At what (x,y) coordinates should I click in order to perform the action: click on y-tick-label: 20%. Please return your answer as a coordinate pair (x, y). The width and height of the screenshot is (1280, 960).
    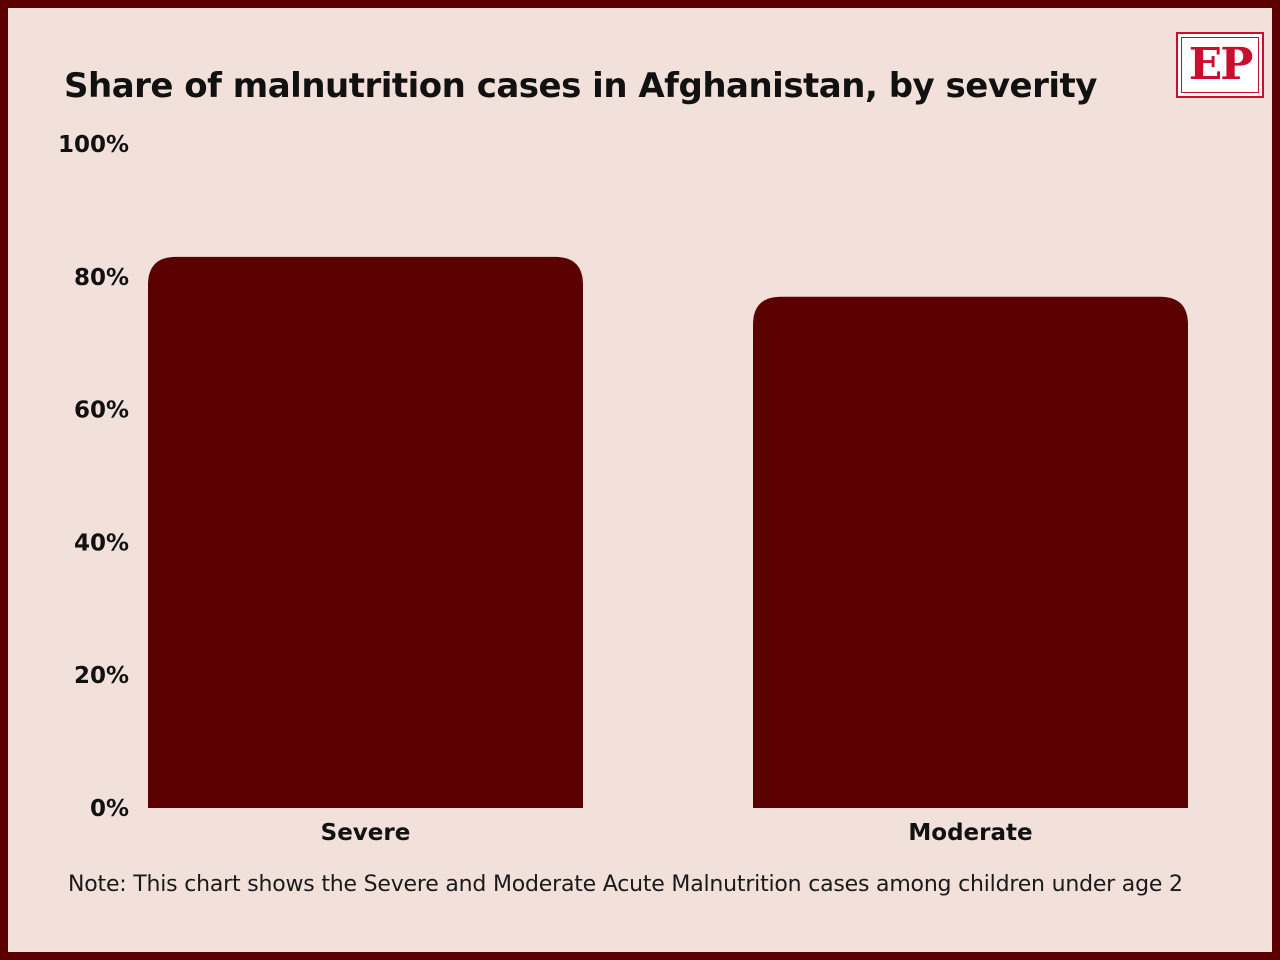
    Looking at the image, I should click on (101, 676).